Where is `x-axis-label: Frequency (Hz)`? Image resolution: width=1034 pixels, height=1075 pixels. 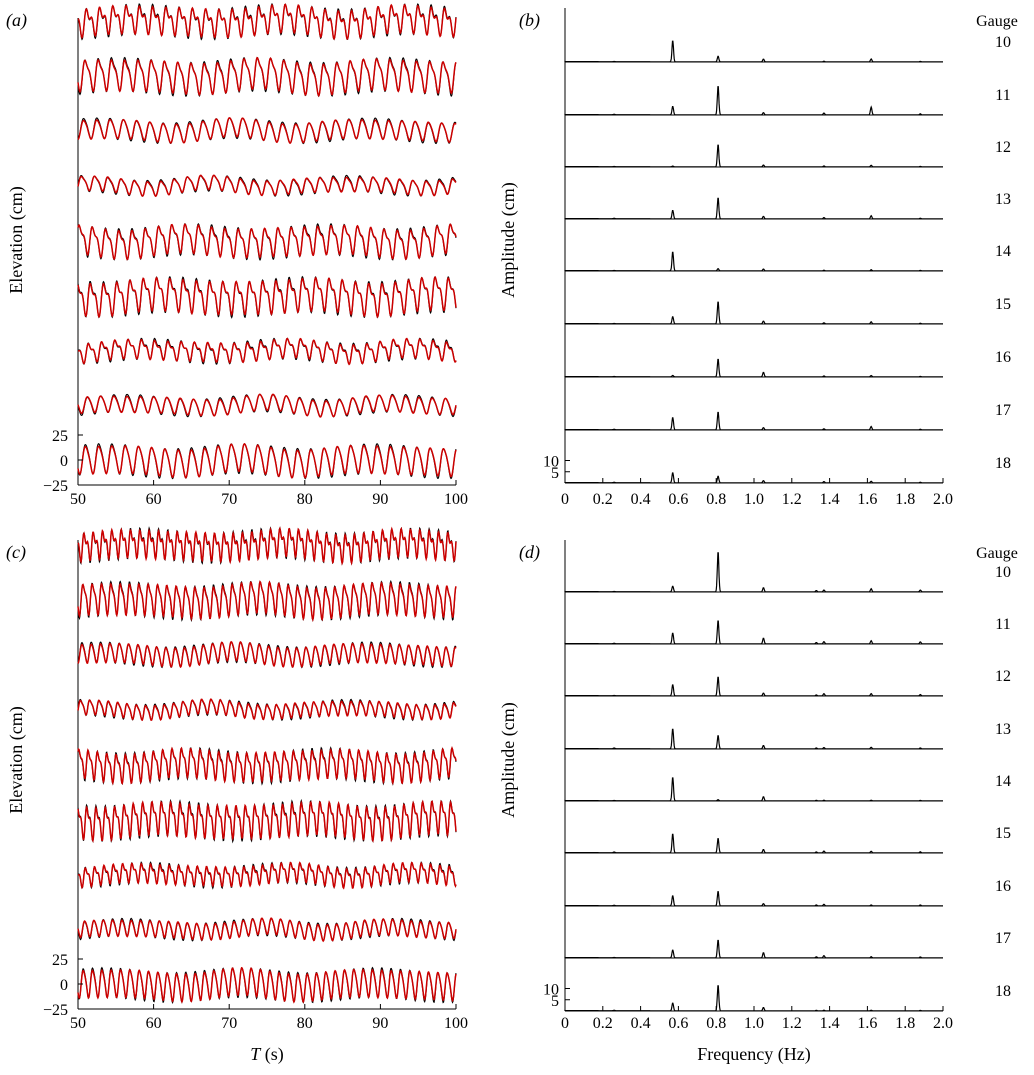 x-axis-label: Frequency (Hz) is located at coordinates (753, 1054).